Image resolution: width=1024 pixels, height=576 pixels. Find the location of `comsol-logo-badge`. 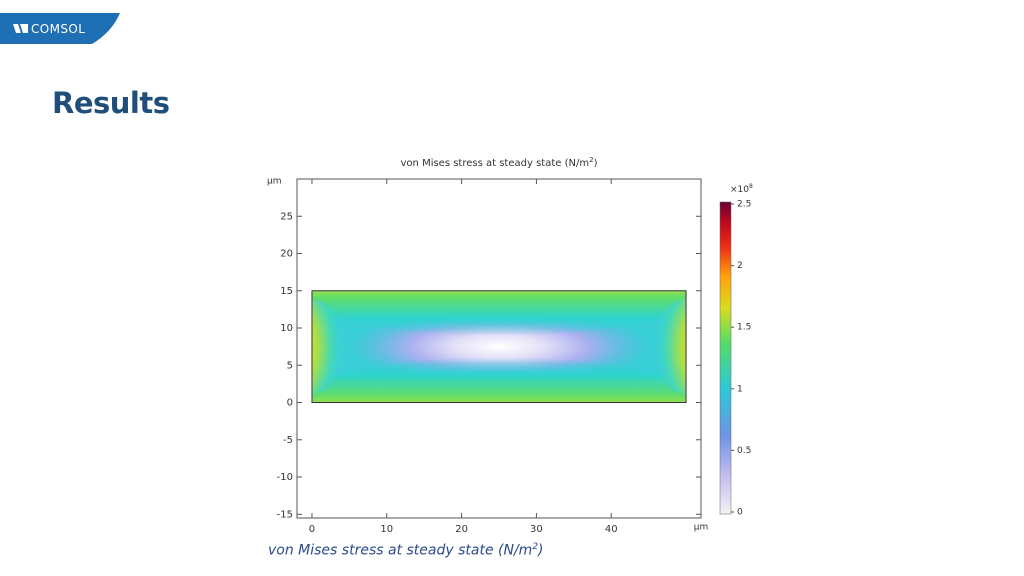

comsol-logo-badge is located at coordinates (60, 28).